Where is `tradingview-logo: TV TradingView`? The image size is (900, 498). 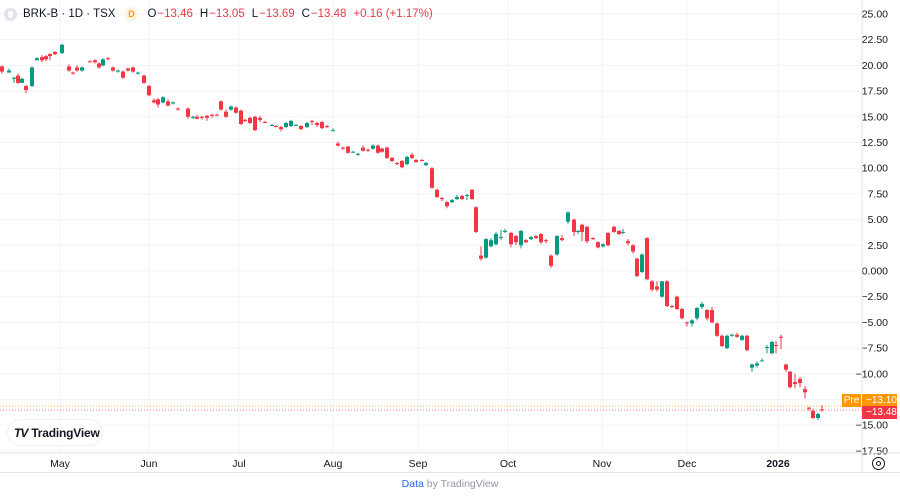
tradingview-logo: TV TradingView is located at coordinates (55, 432).